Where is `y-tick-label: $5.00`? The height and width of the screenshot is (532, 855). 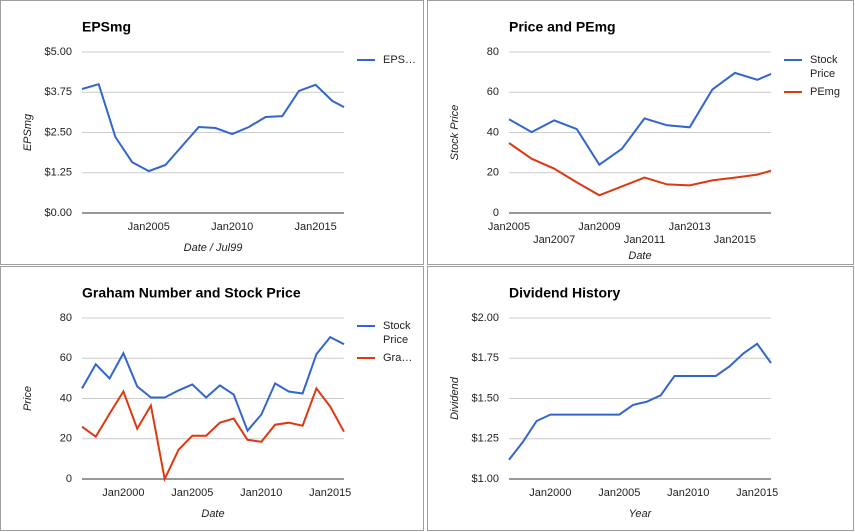 y-tick-label: $5.00 is located at coordinates (58, 52).